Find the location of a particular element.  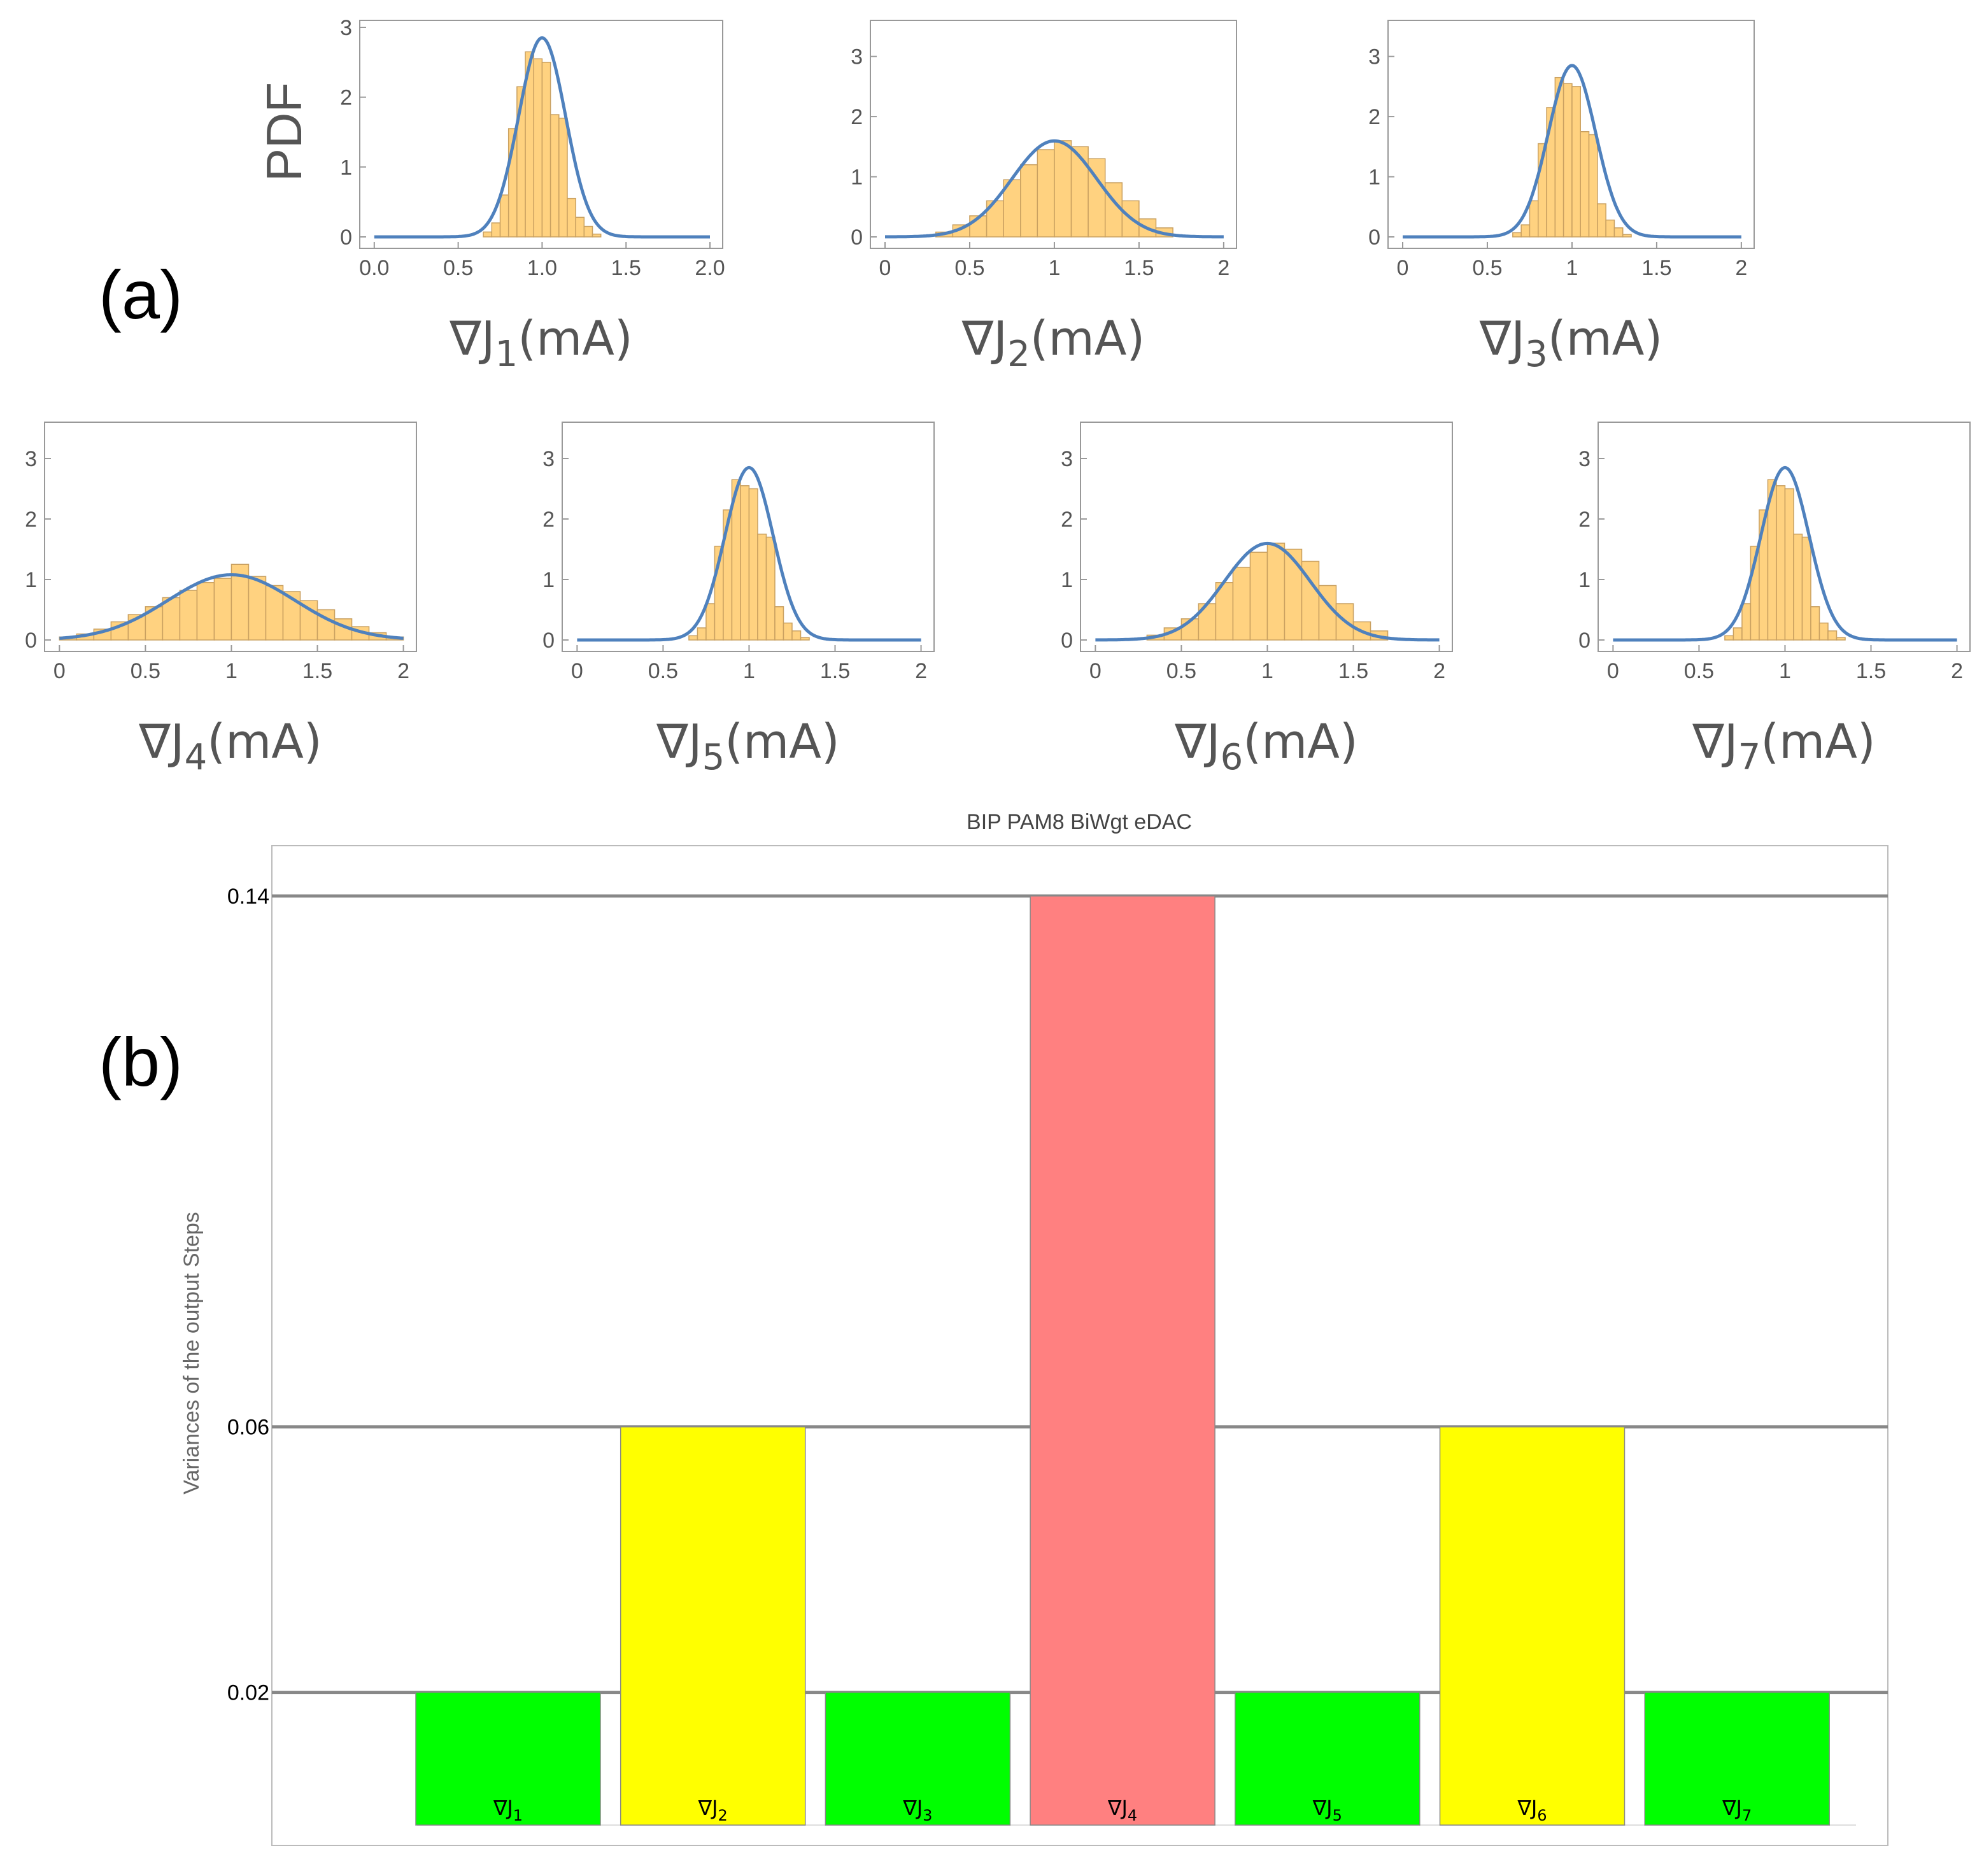

histogram-J5: 0 0.5 1 1.5 2 0 1 2 3 ∇J5(mA) is located at coordinates (738, 600).